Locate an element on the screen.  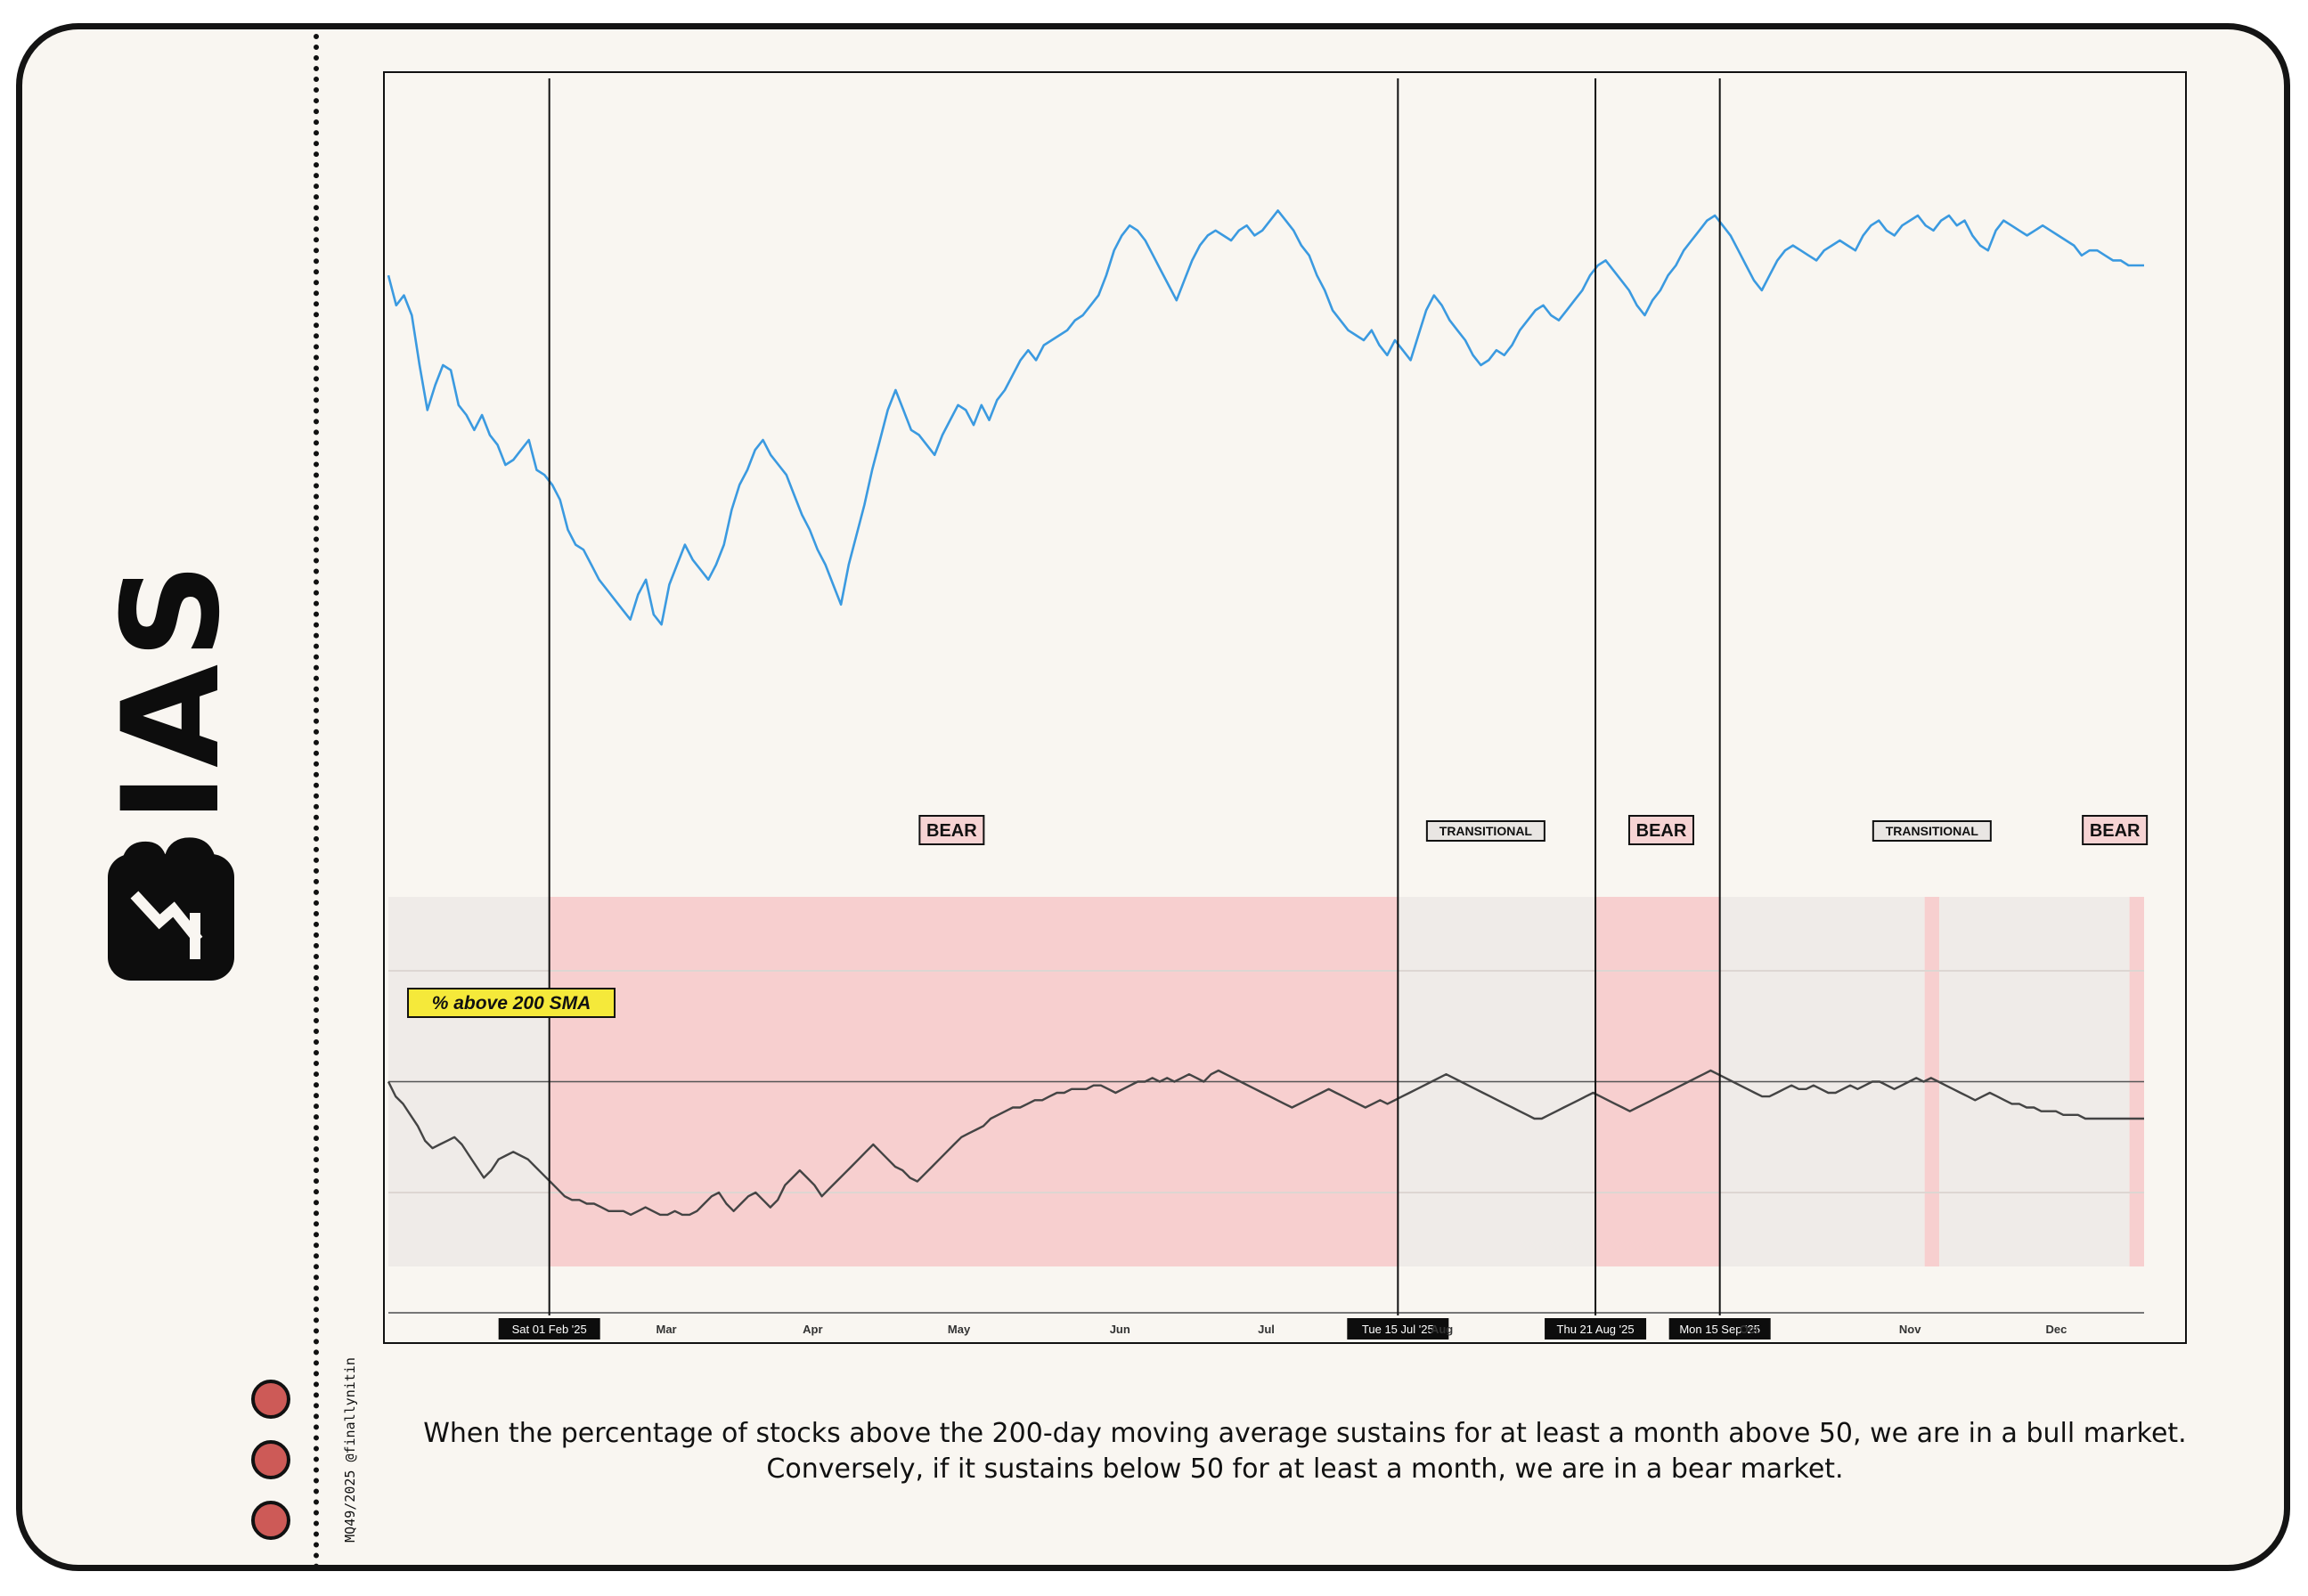
x-tick-label-8: Dec is located at coordinates (2056, 1329).